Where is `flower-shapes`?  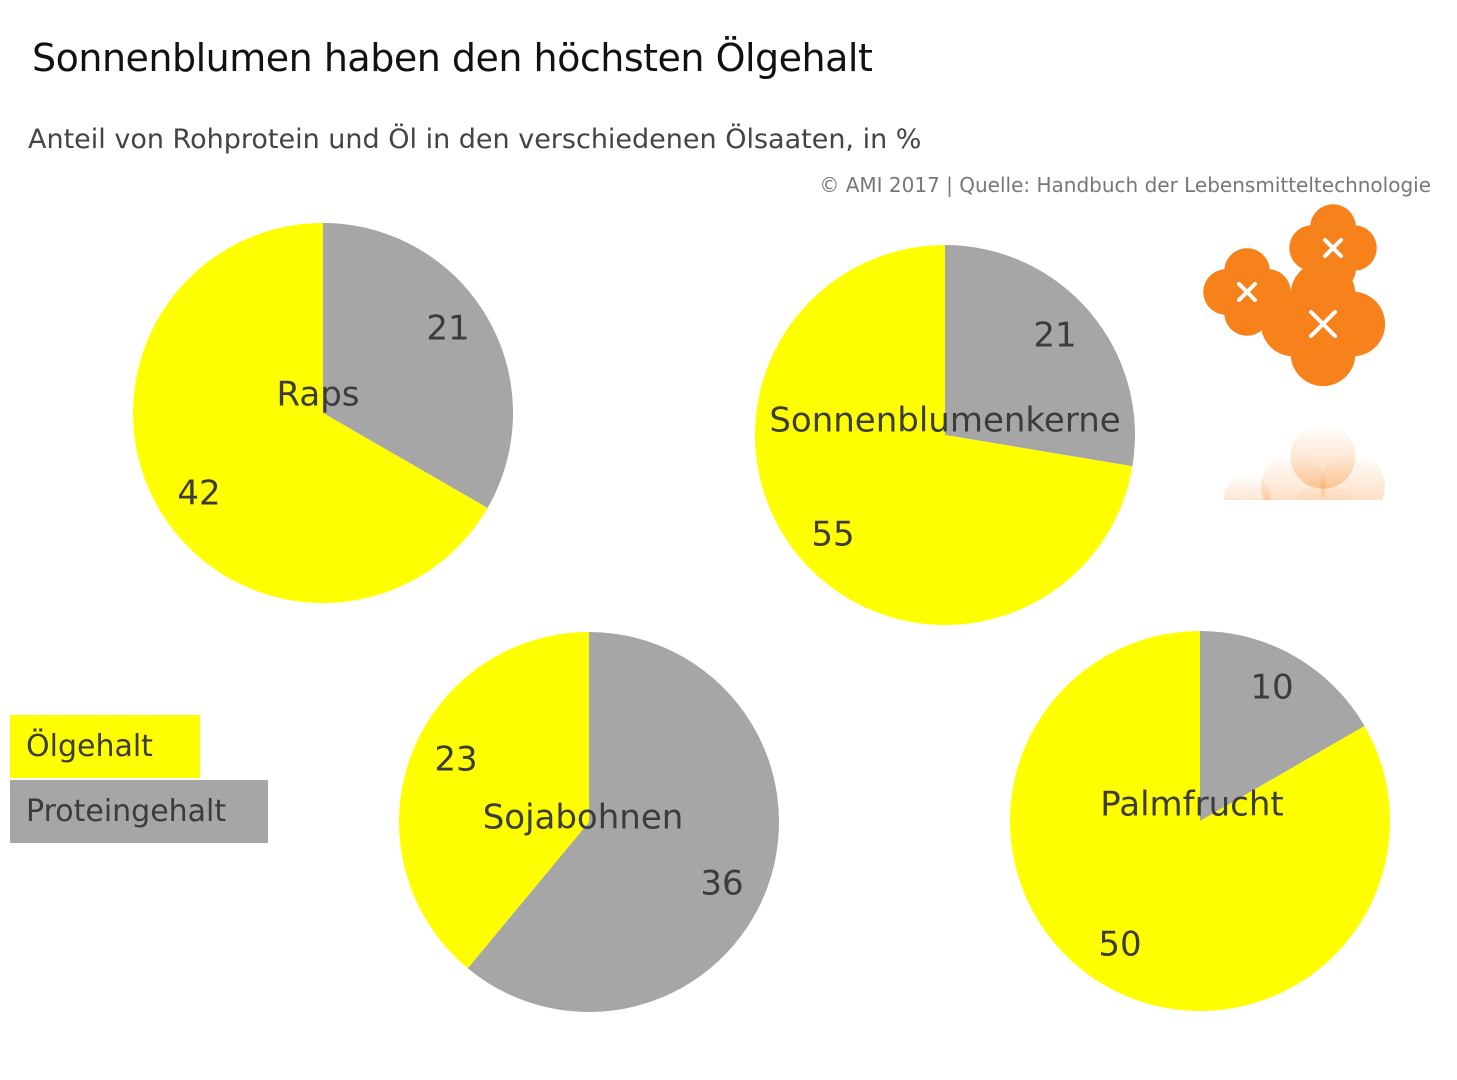 flower-shapes is located at coordinates (1294, 295).